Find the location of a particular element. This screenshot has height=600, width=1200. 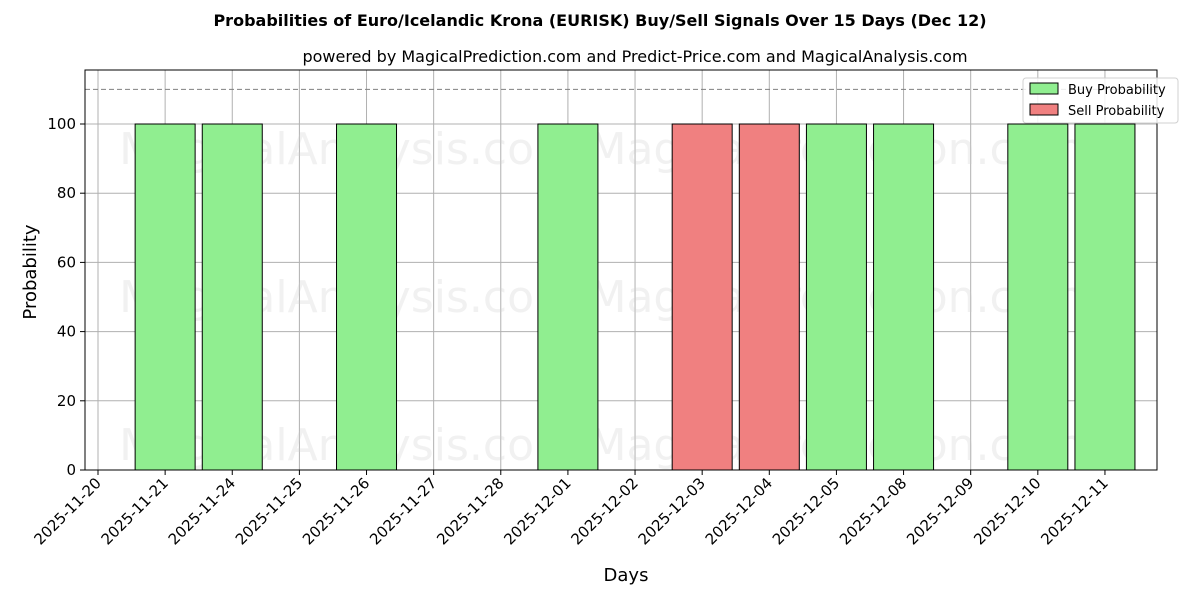

y-tick-label: 20 is located at coordinates (66, 401).